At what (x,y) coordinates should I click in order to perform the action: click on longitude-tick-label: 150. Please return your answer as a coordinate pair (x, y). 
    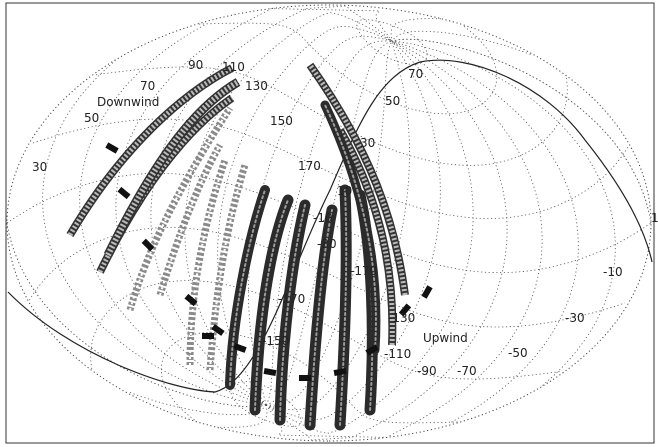
    Looking at the image, I should click on (281, 121).